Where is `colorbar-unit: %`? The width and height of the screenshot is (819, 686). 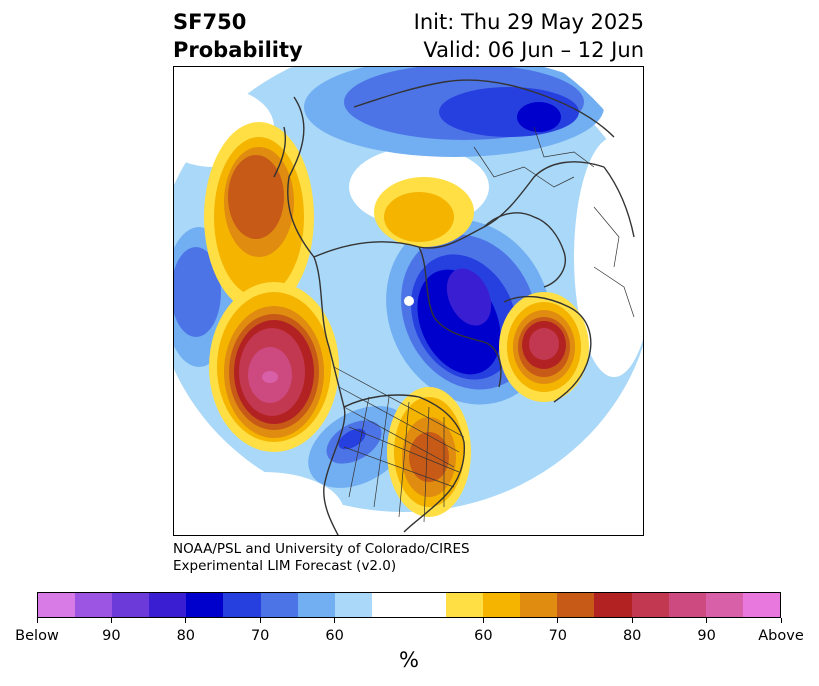 colorbar-unit: % is located at coordinates (409, 660).